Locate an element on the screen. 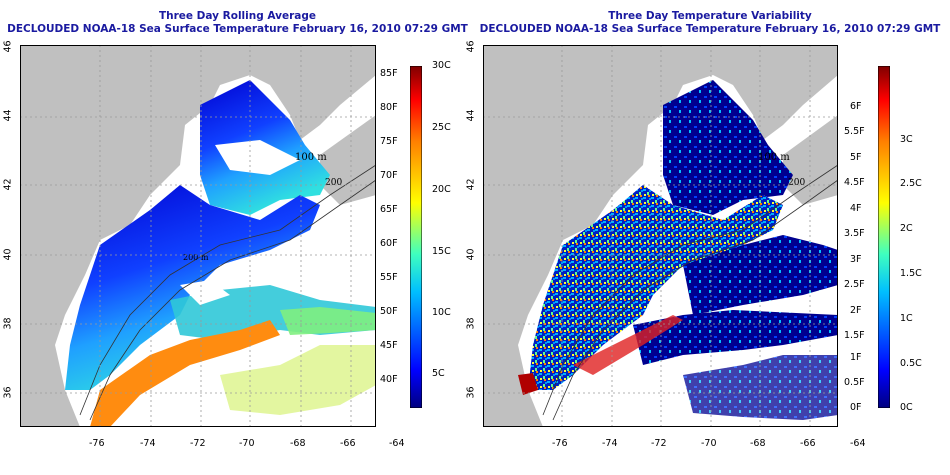  warm-patch is located at coordinates (328, 321).